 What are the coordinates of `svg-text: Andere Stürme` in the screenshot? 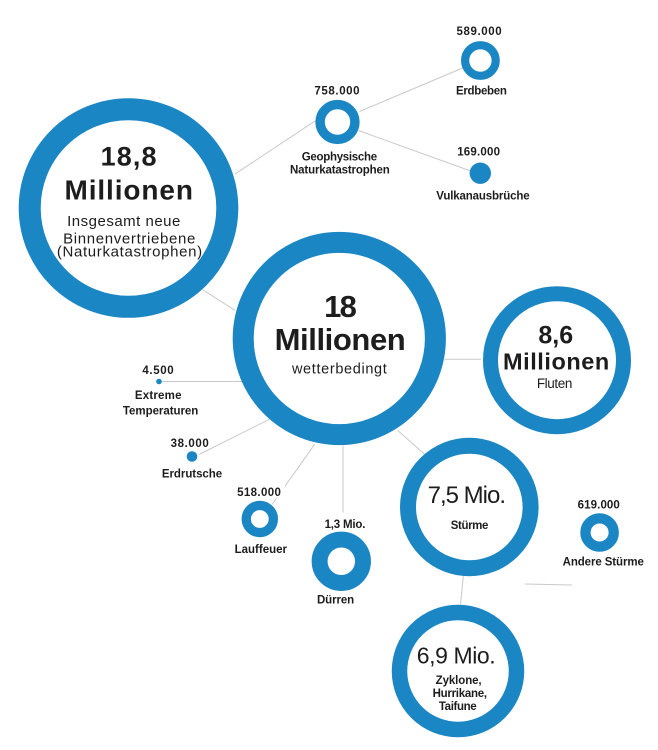 It's located at (603, 563).